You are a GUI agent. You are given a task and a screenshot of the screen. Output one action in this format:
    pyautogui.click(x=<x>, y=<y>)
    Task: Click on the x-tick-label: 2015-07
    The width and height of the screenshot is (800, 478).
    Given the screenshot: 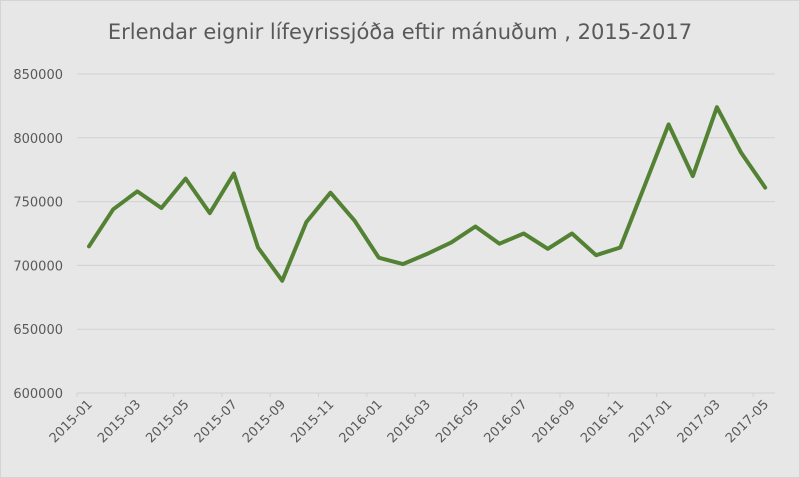 What is the action you would take?
    pyautogui.click(x=216, y=421)
    